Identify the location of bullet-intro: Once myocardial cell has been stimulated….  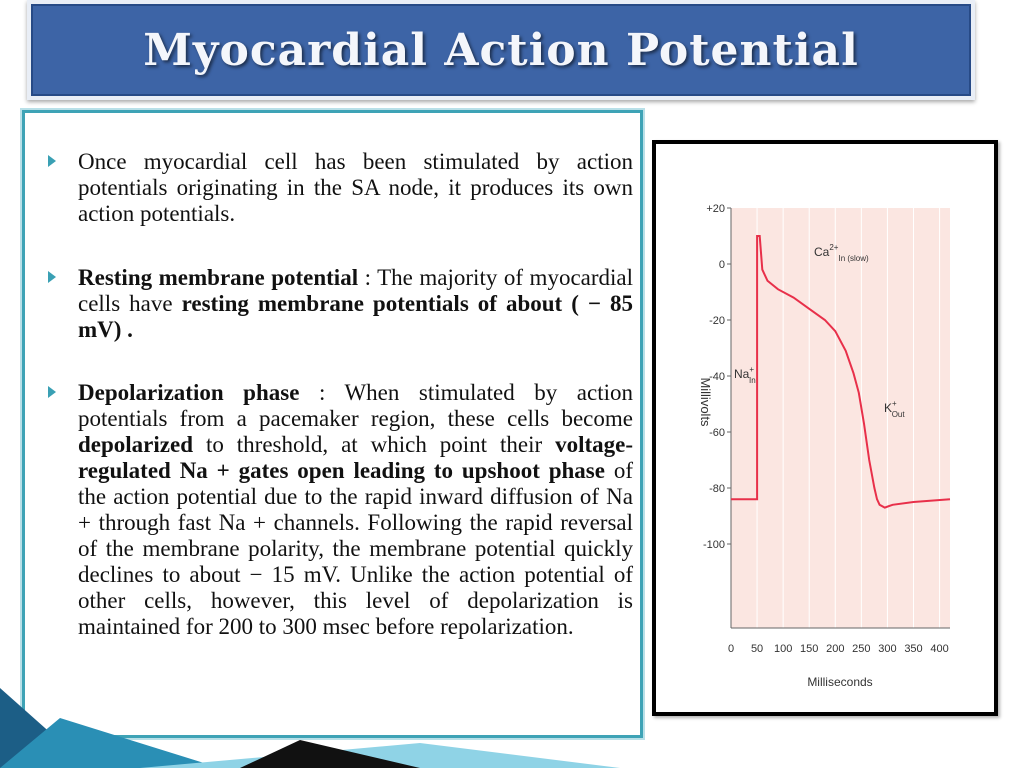
(340, 188).